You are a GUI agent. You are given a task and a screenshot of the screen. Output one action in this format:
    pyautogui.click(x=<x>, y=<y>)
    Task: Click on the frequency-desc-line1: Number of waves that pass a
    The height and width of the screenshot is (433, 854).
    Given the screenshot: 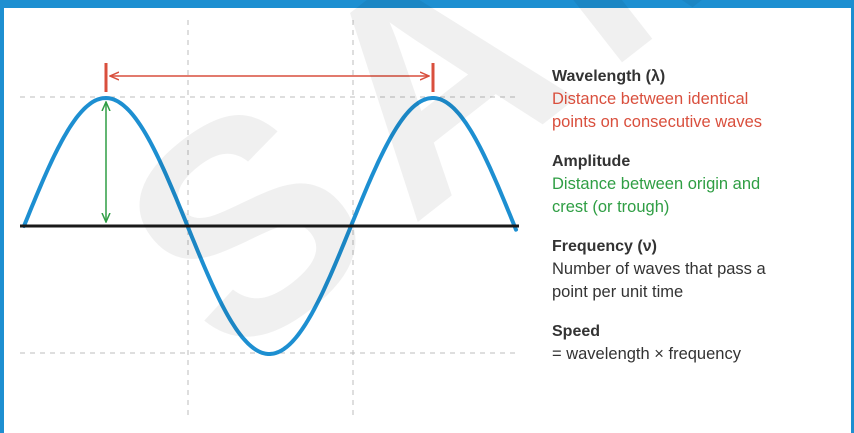 What is the action you would take?
    pyautogui.click(x=659, y=269)
    